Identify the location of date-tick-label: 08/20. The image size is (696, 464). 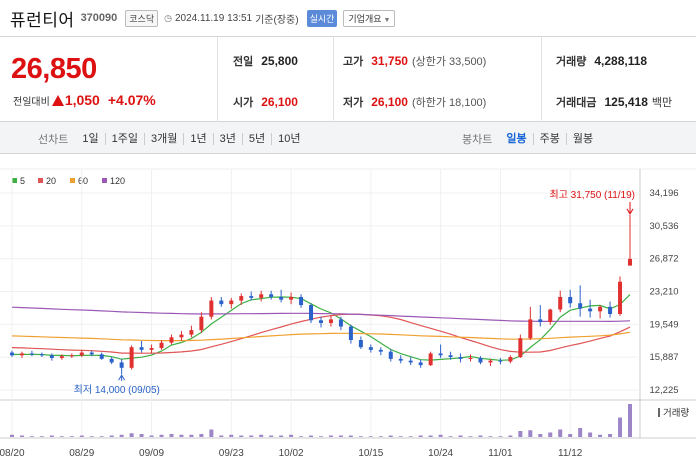
(12, 453).